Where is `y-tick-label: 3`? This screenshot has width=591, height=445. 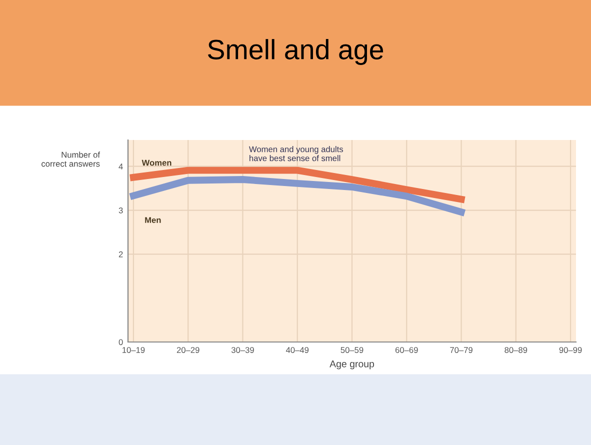
y-tick-label: 3 is located at coordinates (120, 210).